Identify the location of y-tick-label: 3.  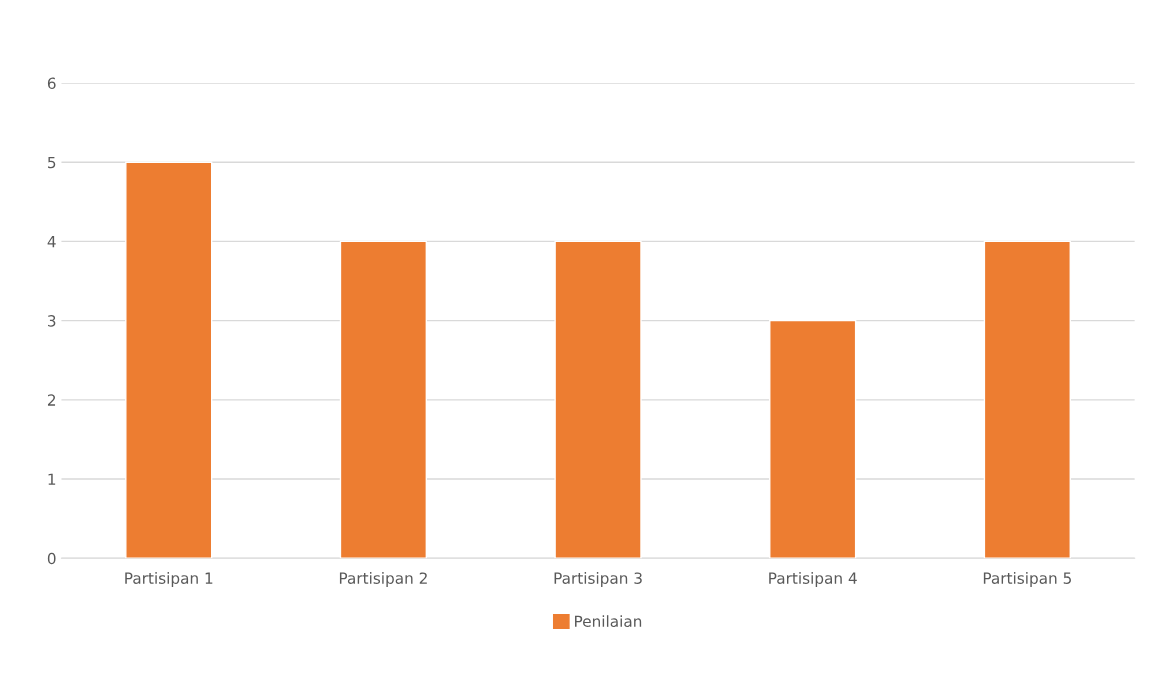
(52, 321).